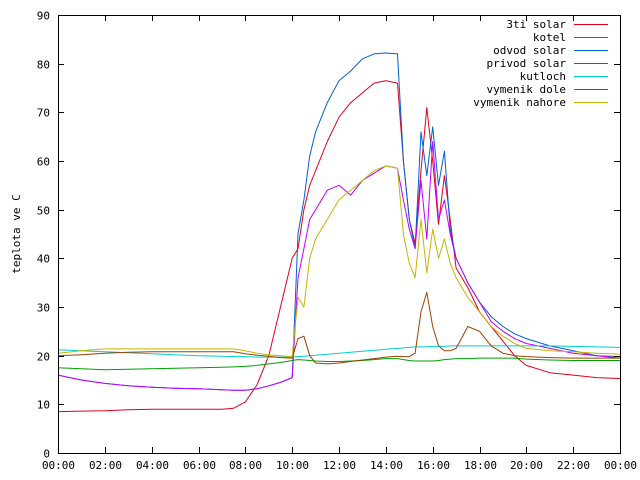 This screenshot has height=480, width=640. What do you see at coordinates (536, 24) in the screenshot?
I see `legend-label: 3ti solar` at bounding box center [536, 24].